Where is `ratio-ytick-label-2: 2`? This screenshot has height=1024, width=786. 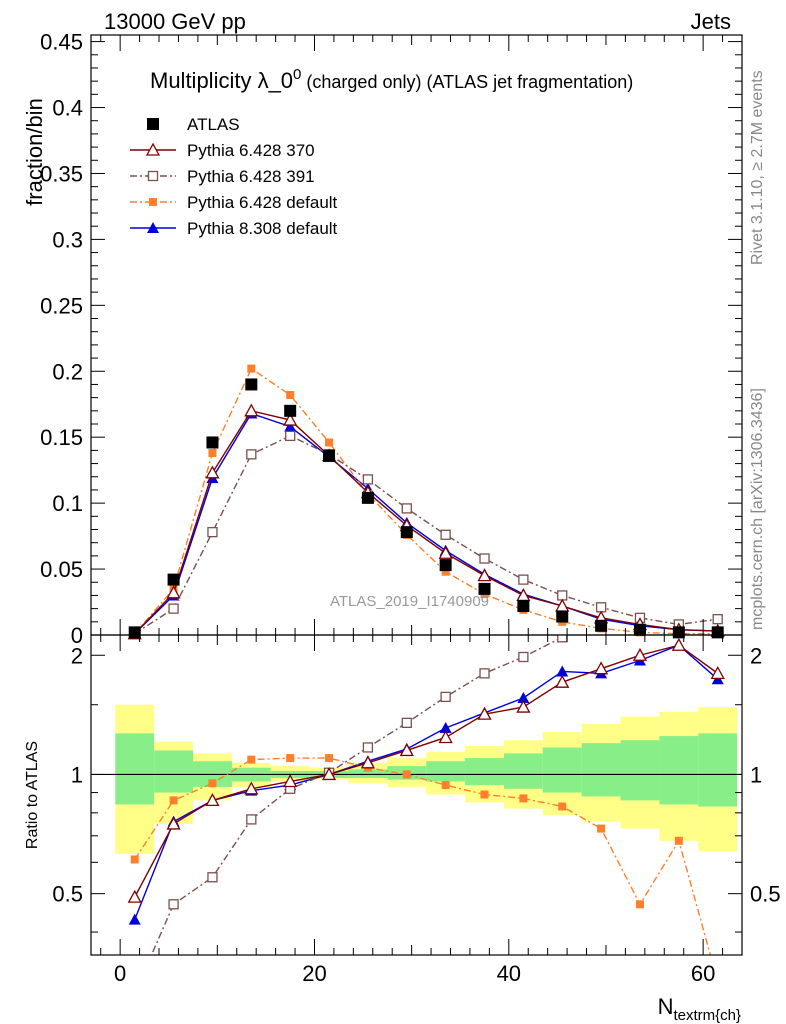
ratio-ytick-label-2: 2 is located at coordinates (77, 655).